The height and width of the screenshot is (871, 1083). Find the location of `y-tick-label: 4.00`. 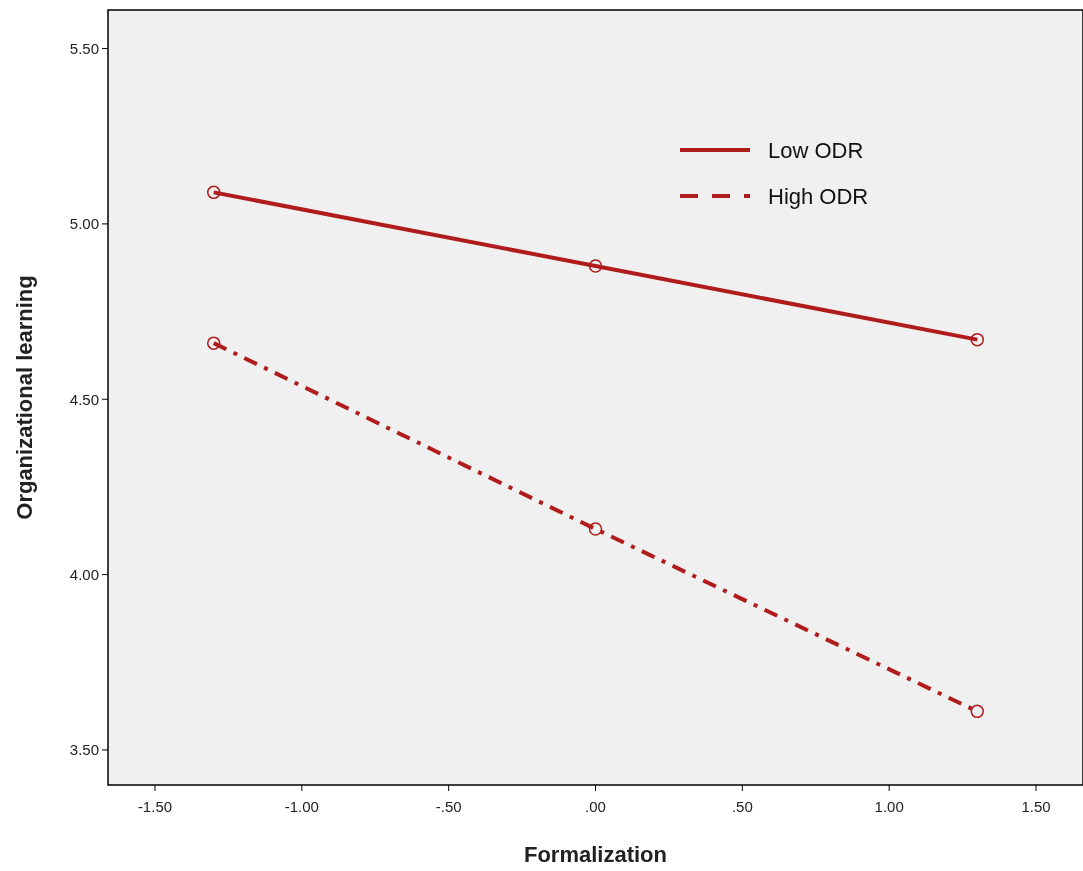

y-tick-label: 4.00 is located at coordinates (84, 574).